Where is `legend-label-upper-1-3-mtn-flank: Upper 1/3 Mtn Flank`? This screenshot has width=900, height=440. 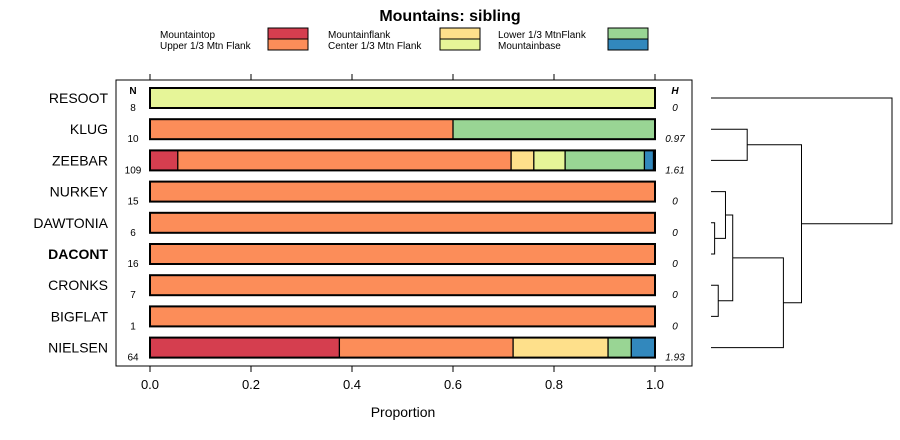 legend-label-upper-1-3-mtn-flank: Upper 1/3 Mtn Flank is located at coordinates (206, 46).